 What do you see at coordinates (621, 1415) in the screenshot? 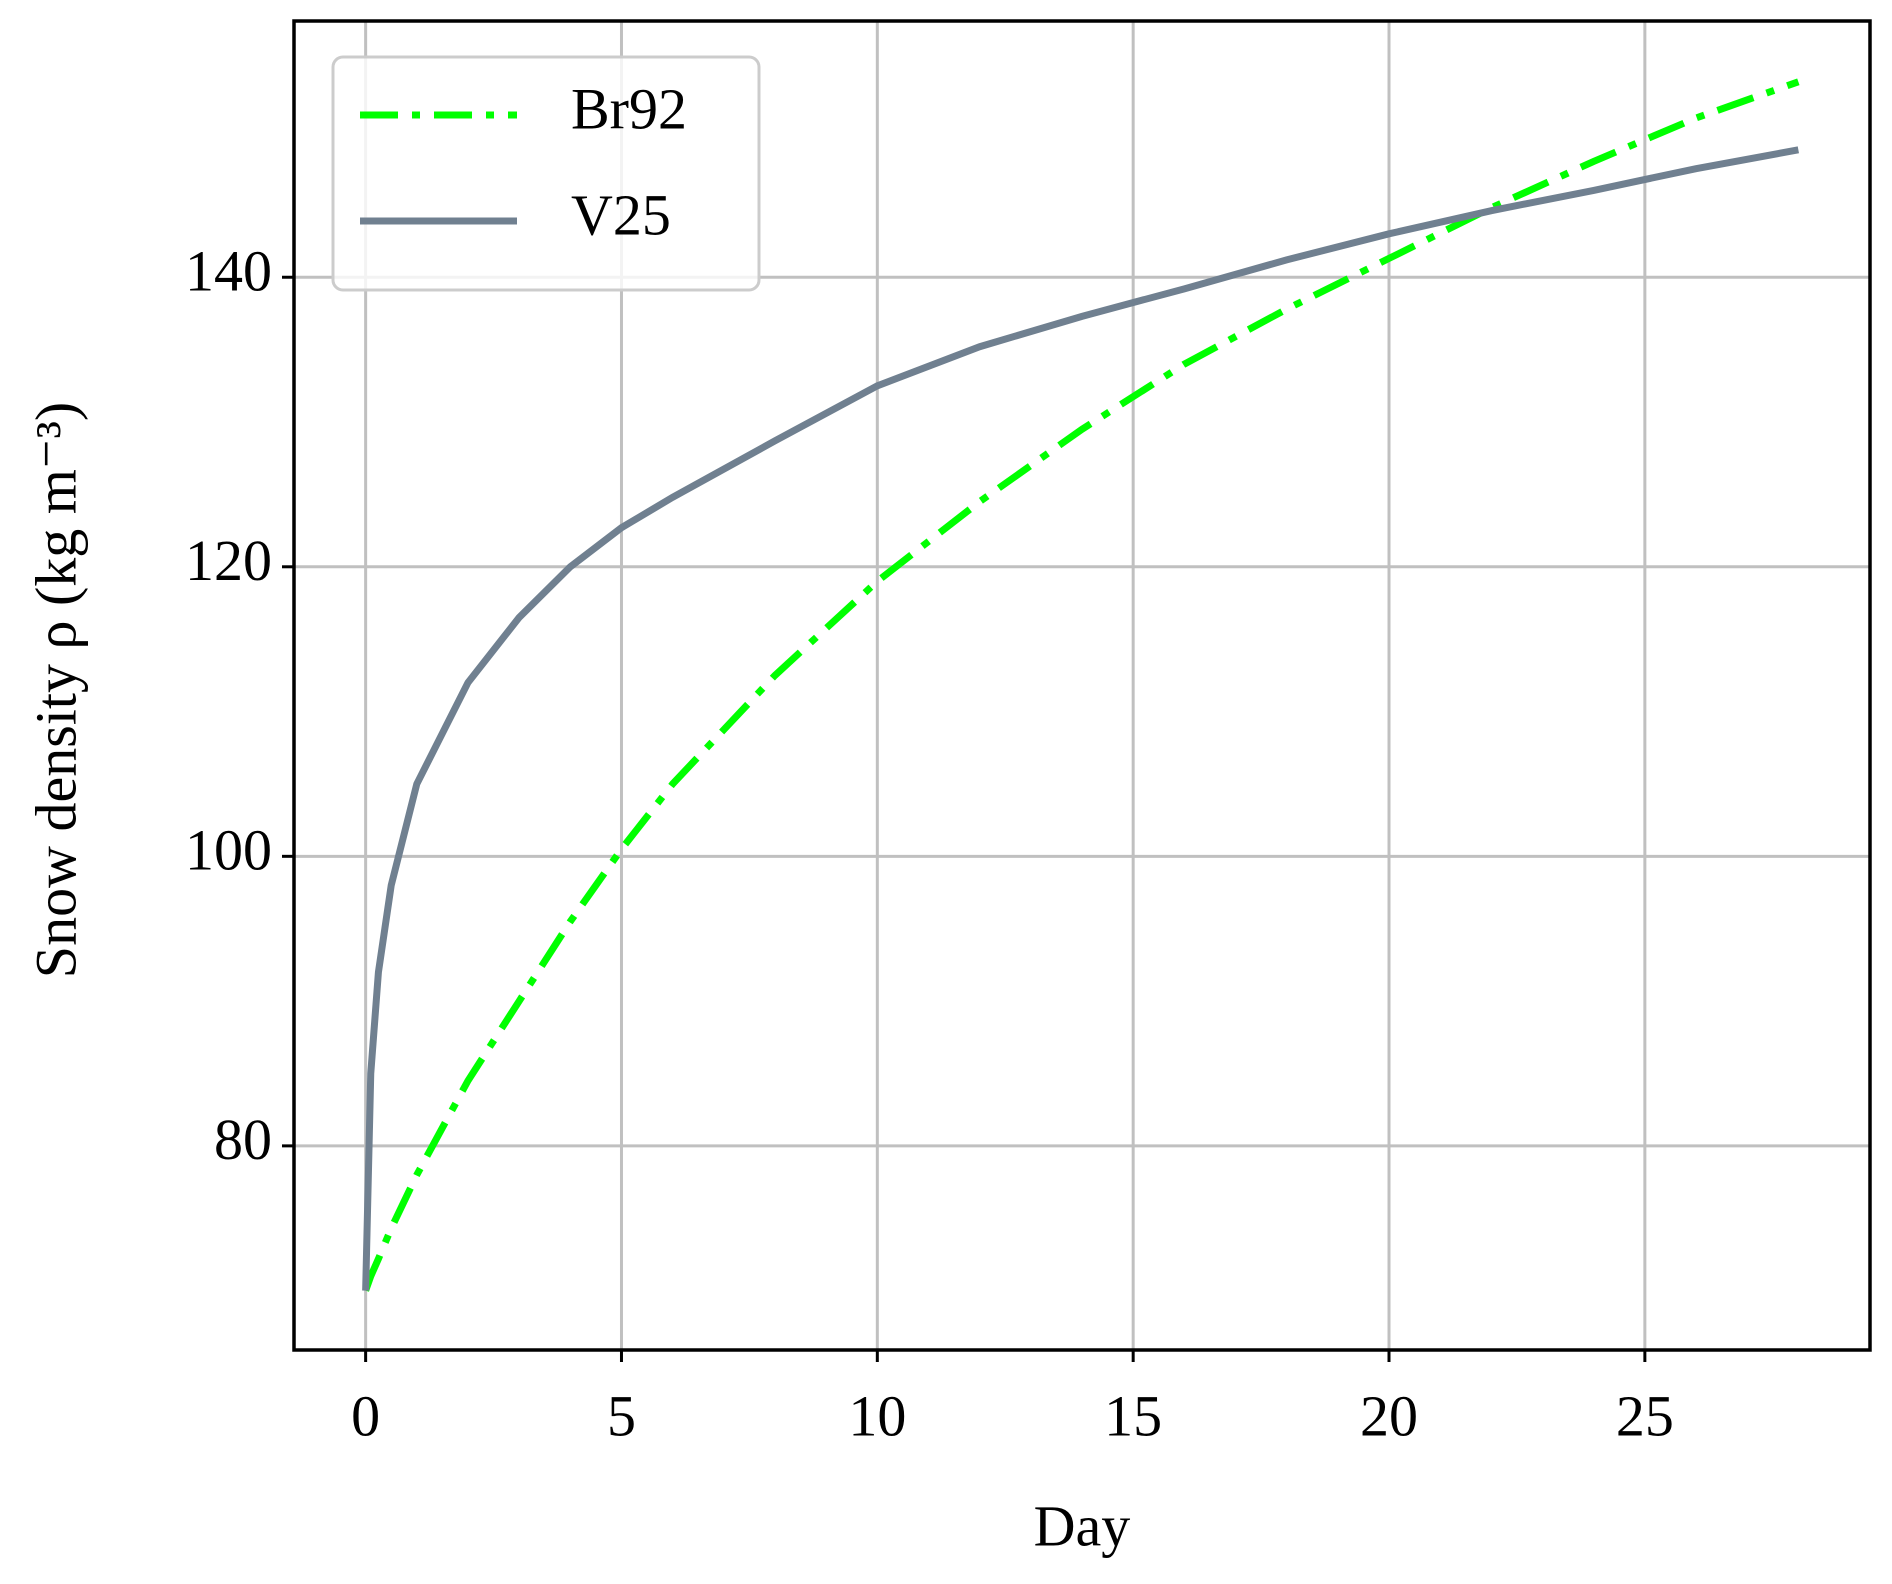
I see `x-tick-label: 5` at bounding box center [621, 1415].